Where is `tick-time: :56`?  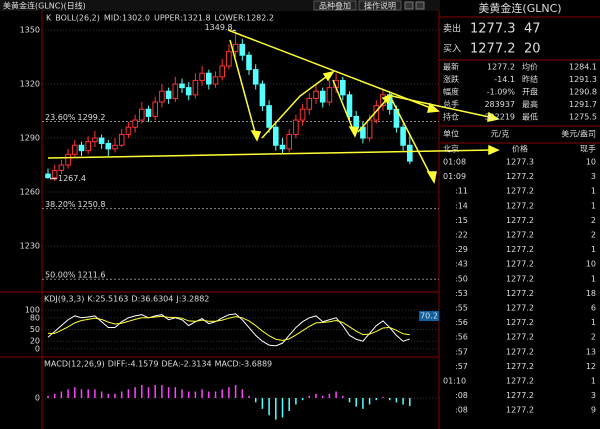 tick-time: :56 is located at coordinates (461, 322).